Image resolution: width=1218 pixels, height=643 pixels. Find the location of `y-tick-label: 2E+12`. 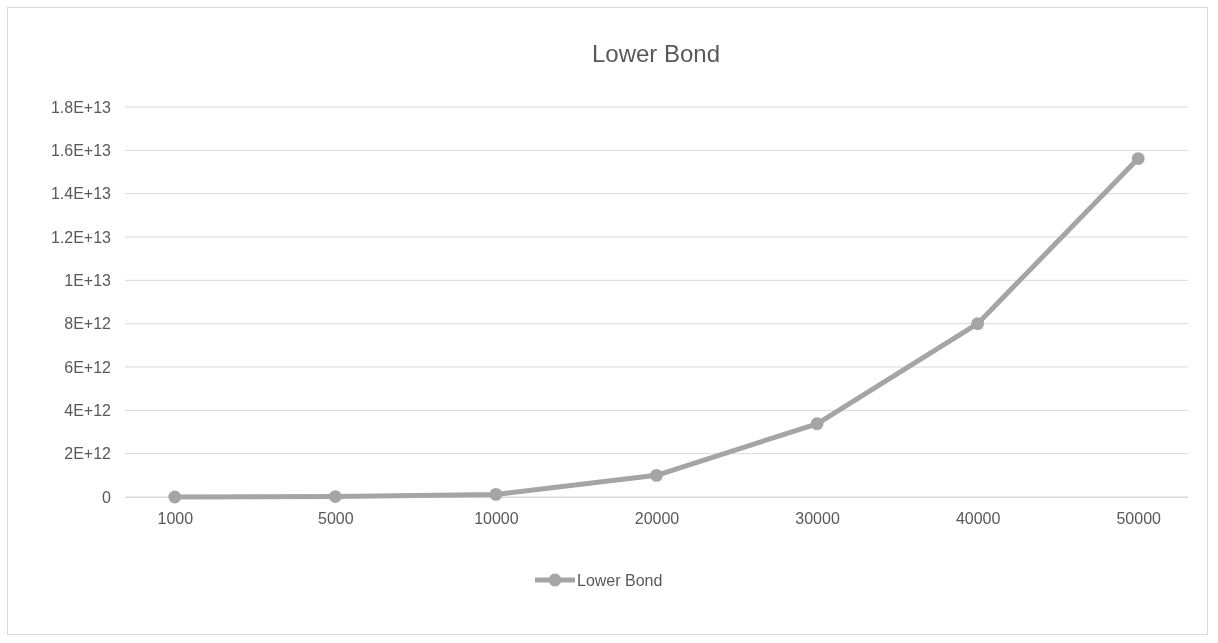

y-tick-label: 2E+12 is located at coordinates (88, 454).